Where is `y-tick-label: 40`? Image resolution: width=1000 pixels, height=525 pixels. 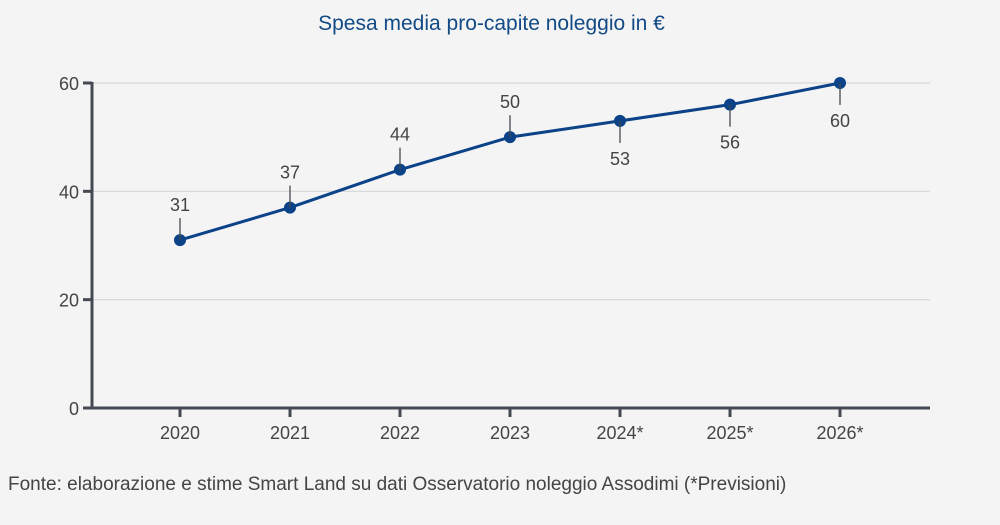 y-tick-label: 40 is located at coordinates (69, 192).